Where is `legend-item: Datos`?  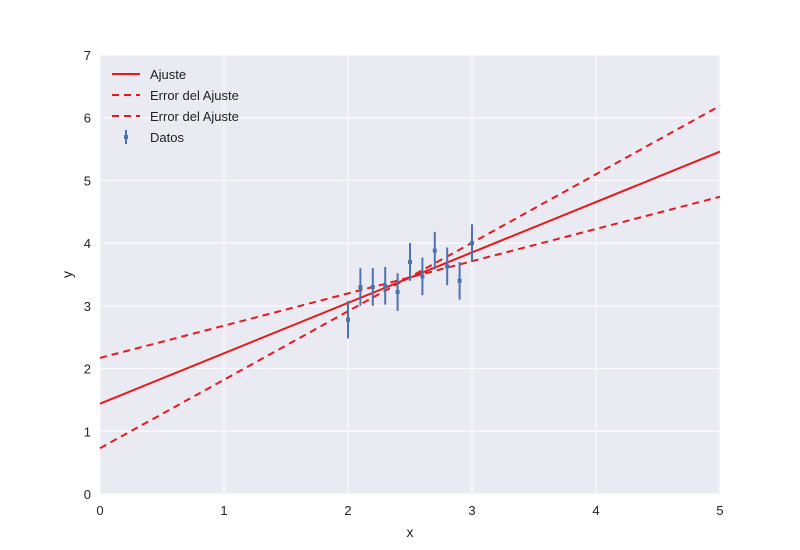 legend-item: Datos is located at coordinates (154, 137).